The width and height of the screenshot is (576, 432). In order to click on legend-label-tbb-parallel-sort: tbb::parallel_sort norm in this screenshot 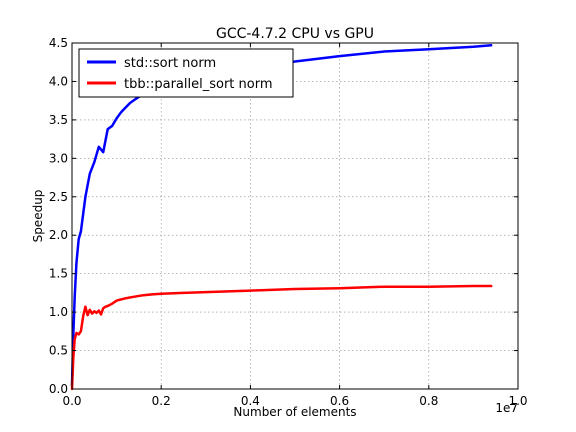, I will do `click(198, 84)`.